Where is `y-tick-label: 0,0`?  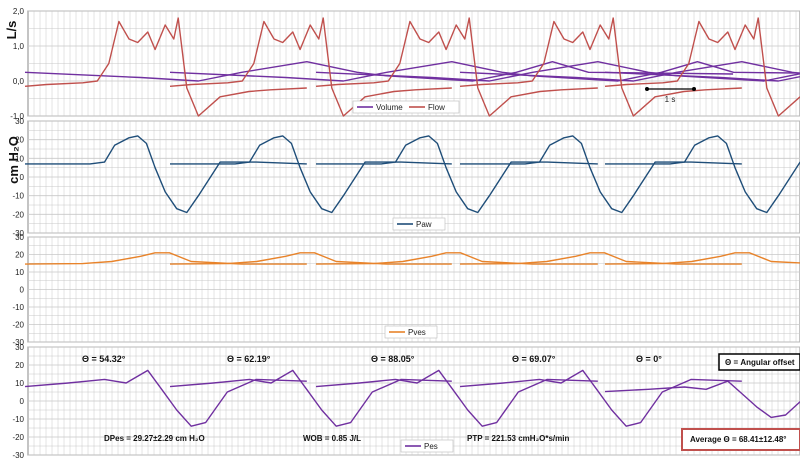
y-tick-label: 0,0 is located at coordinates (19, 81).